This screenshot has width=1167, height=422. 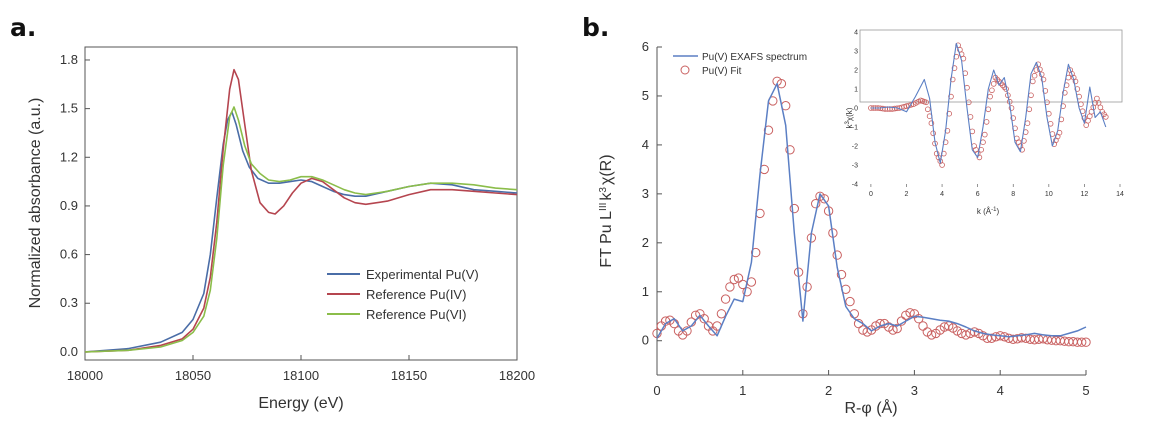 I want to click on inset-ytick-label: 0, so click(x=856, y=109).